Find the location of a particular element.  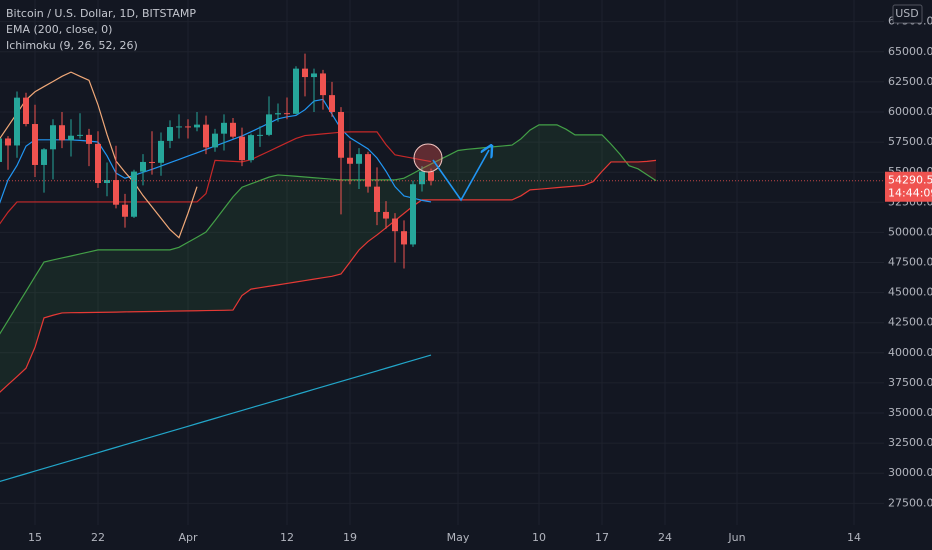

y-tick-label: 42500.00 is located at coordinates (910, 322).